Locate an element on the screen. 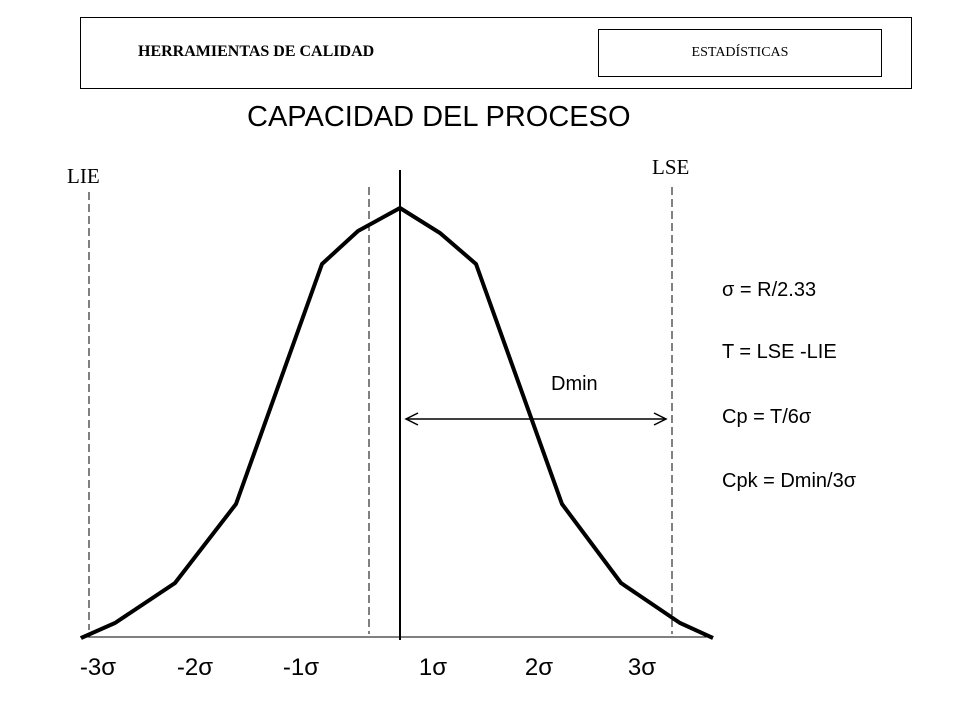 The width and height of the screenshot is (960, 720). formula-sigma: σ = R/2.33 is located at coordinates (769, 290).